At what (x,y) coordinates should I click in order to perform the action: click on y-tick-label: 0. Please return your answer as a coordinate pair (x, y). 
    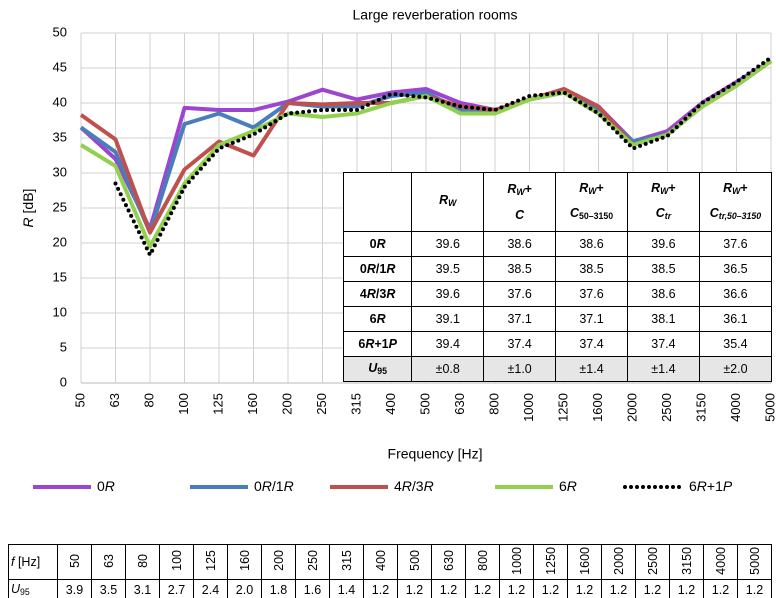
    Looking at the image, I should click on (63, 381).